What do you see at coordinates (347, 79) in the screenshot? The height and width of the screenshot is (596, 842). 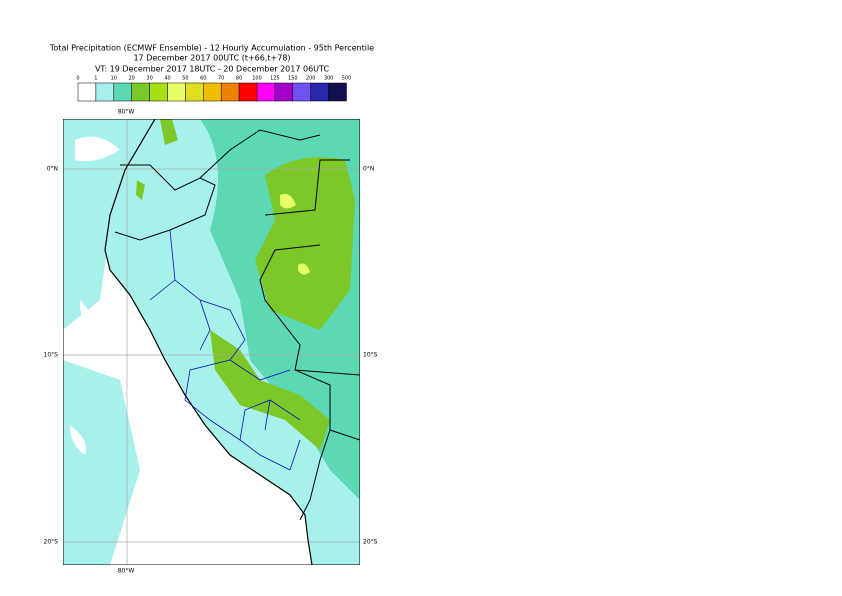 I see `legend-label: 500` at bounding box center [347, 79].